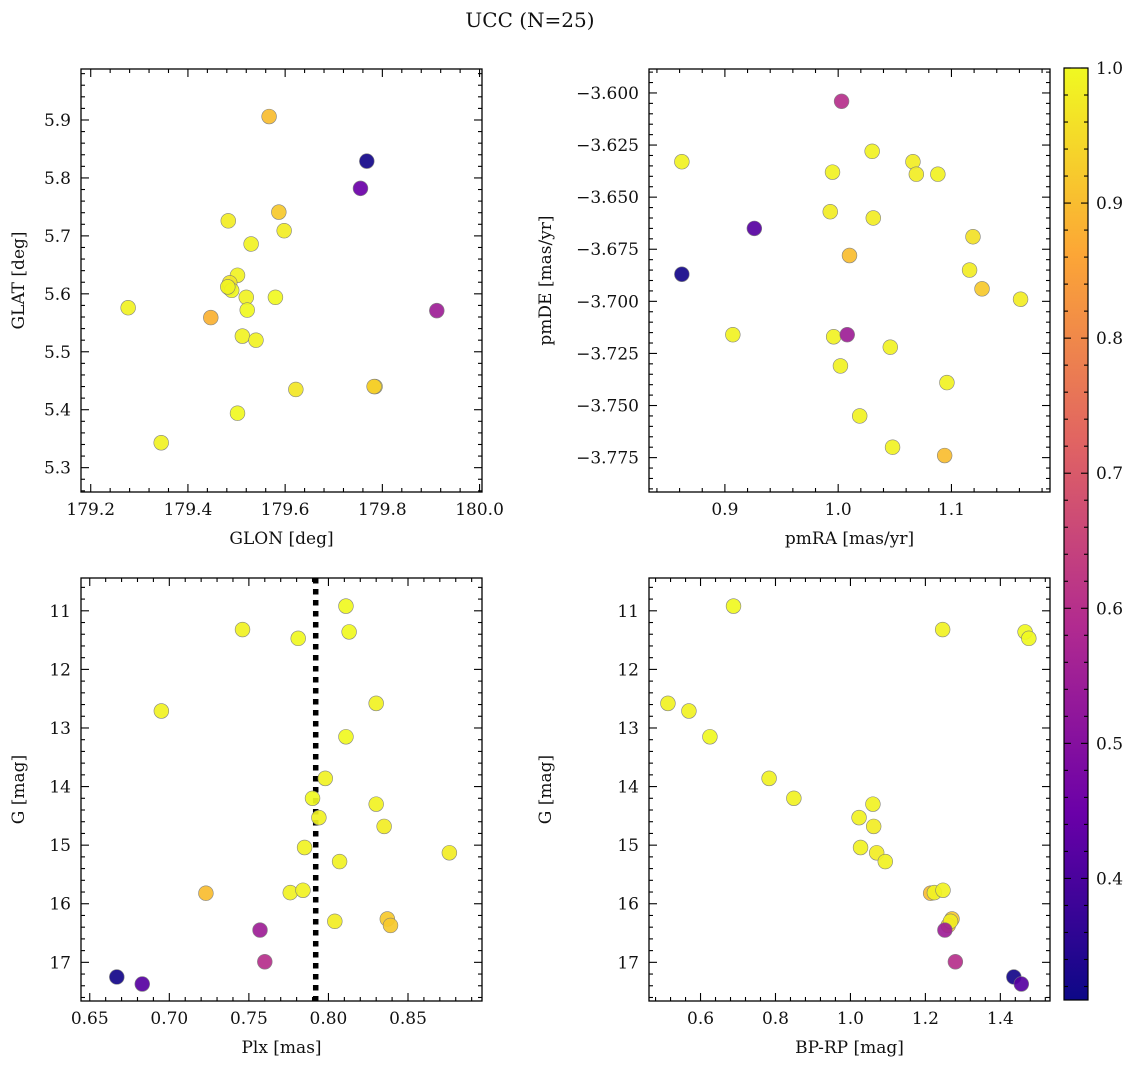 The width and height of the screenshot is (1136, 1068). Describe the element at coordinates (1109, 879) in the screenshot. I see `colorbar-tick-label: 0.4` at that location.